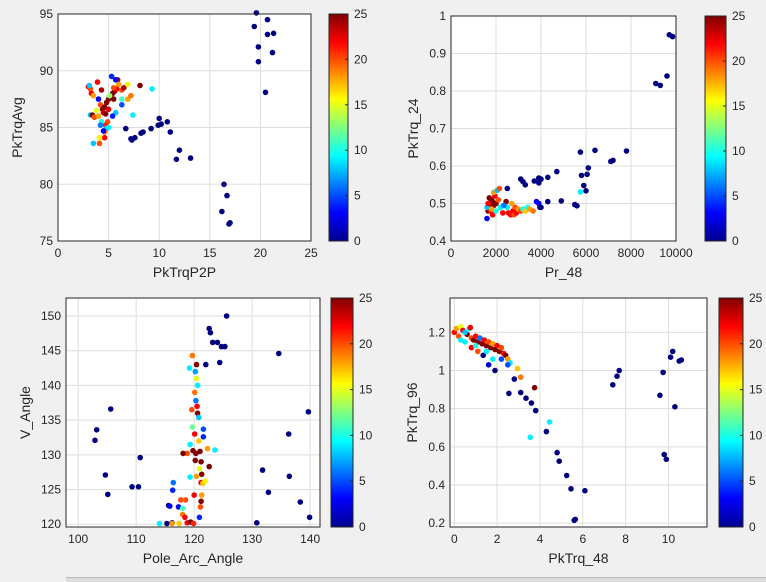 The height and width of the screenshot is (582, 766). What do you see at coordinates (563, 128) in the screenshot?
I see `axes-frame` at bounding box center [563, 128].